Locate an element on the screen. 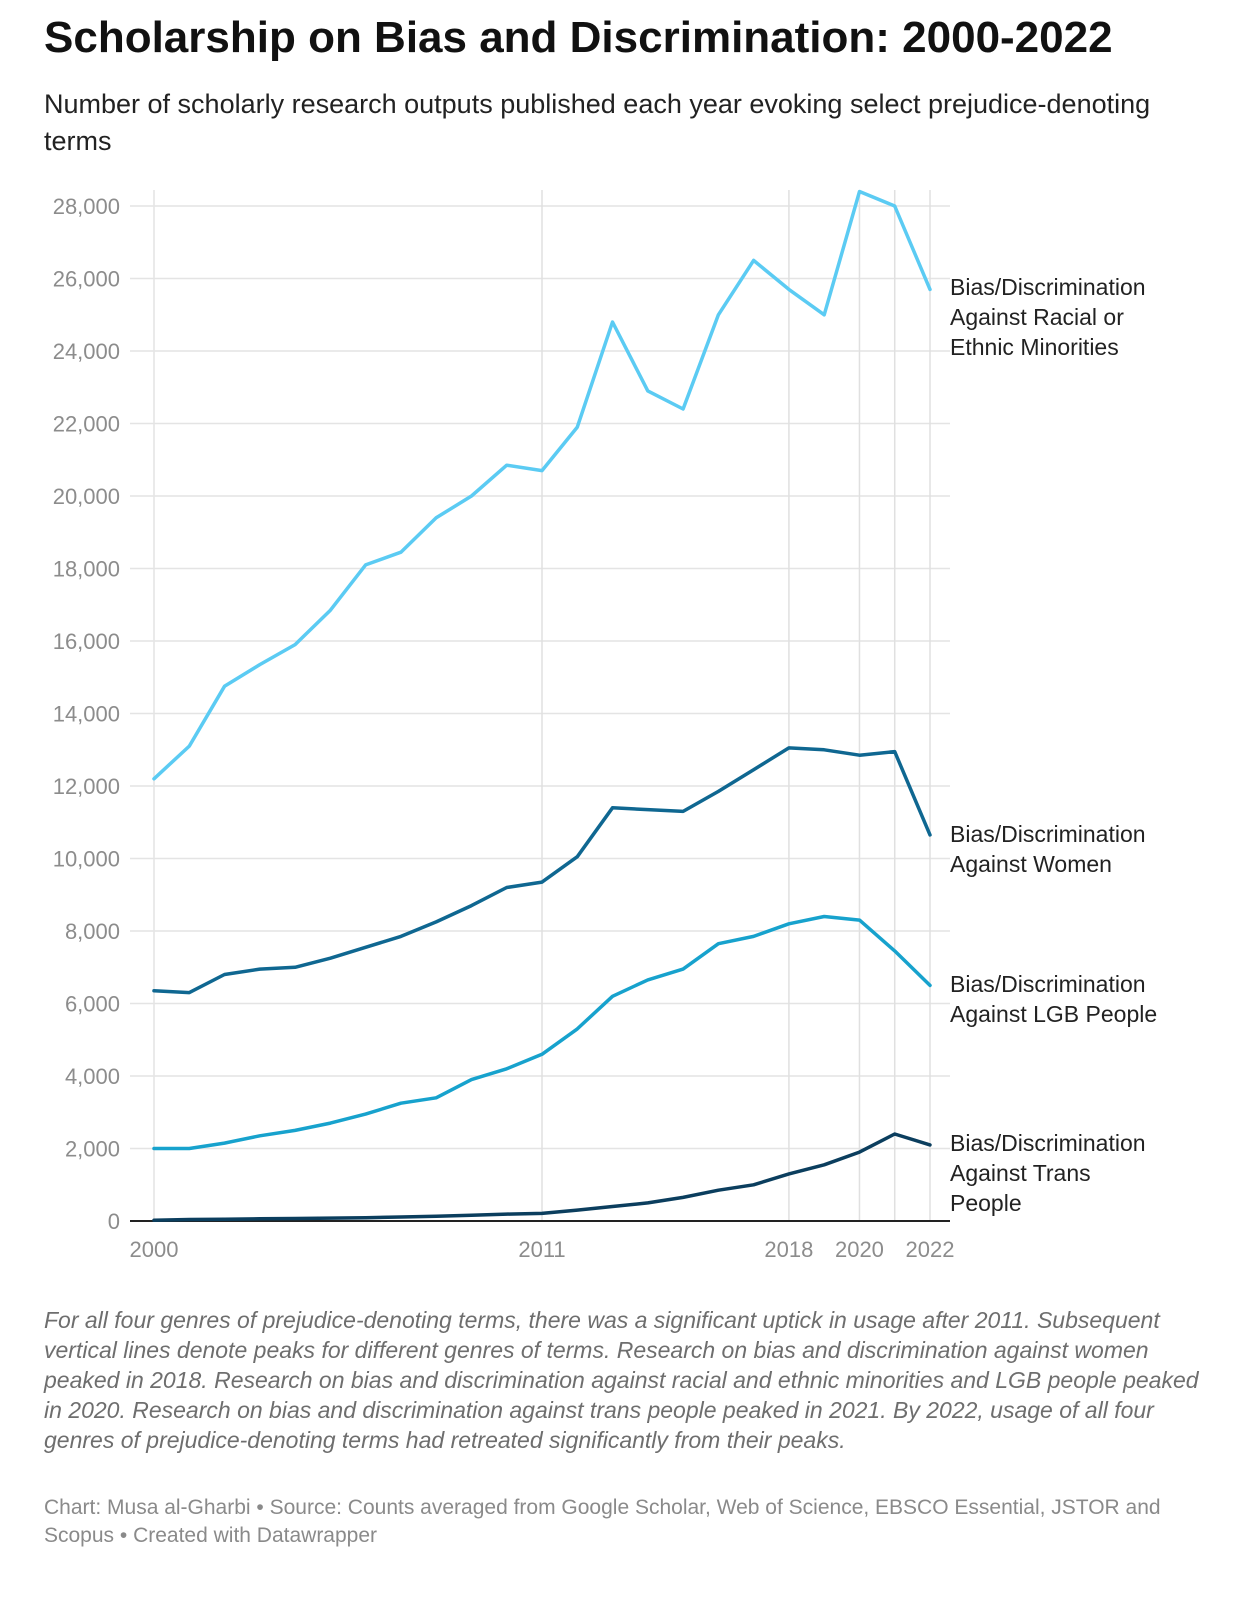  y-tick-label: 14,000 is located at coordinates (86, 714).